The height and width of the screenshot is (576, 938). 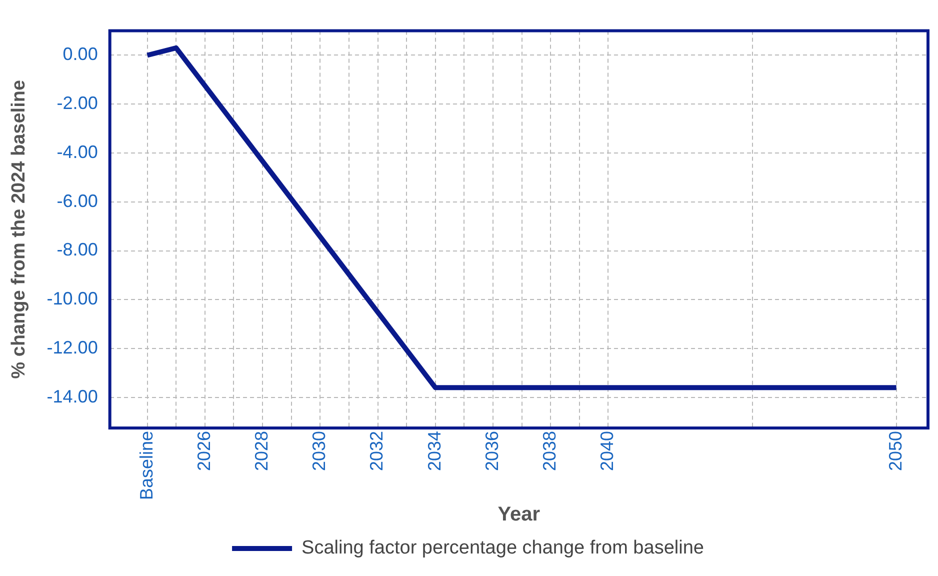 What do you see at coordinates (519, 515) in the screenshot?
I see `x-axis-title: Year` at bounding box center [519, 515].